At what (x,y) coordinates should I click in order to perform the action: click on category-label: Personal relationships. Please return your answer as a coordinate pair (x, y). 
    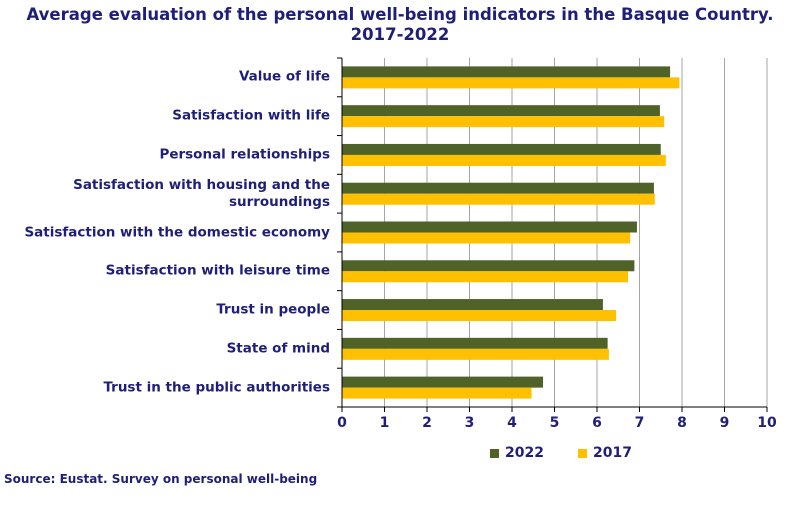
    Looking at the image, I should click on (244, 154).